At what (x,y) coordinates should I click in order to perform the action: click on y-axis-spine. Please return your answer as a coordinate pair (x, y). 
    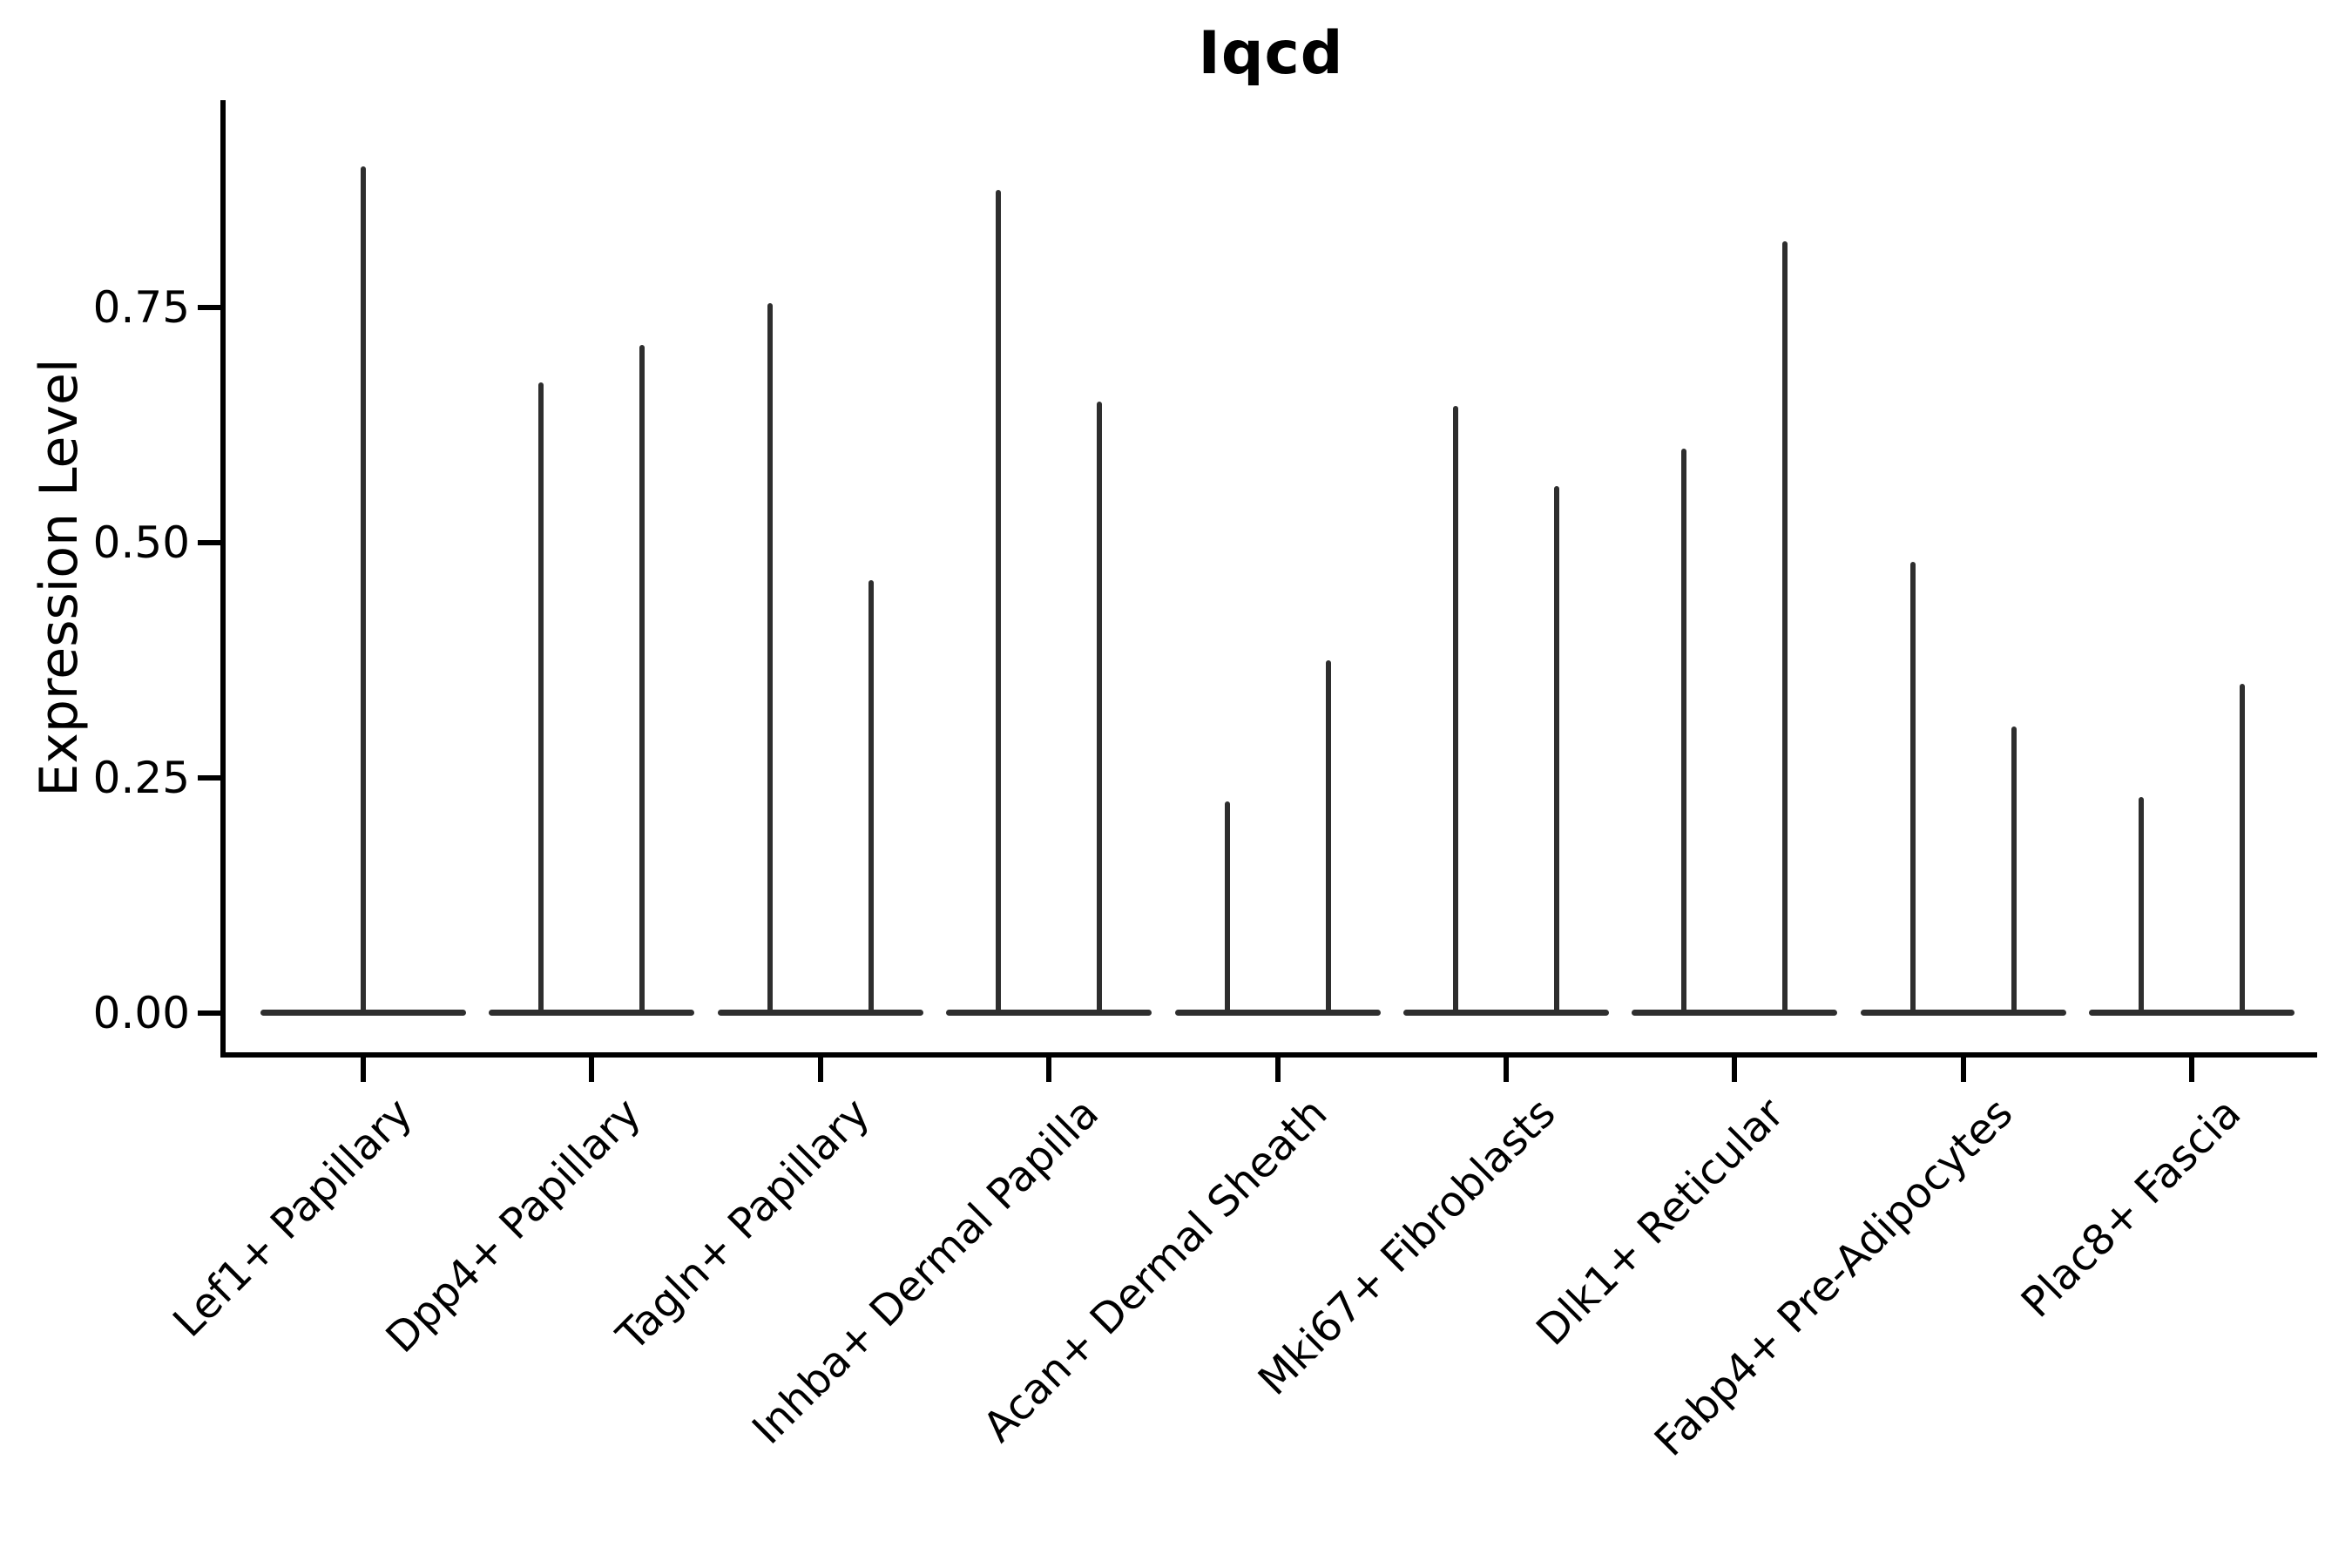
    Looking at the image, I should click on (223, 579).